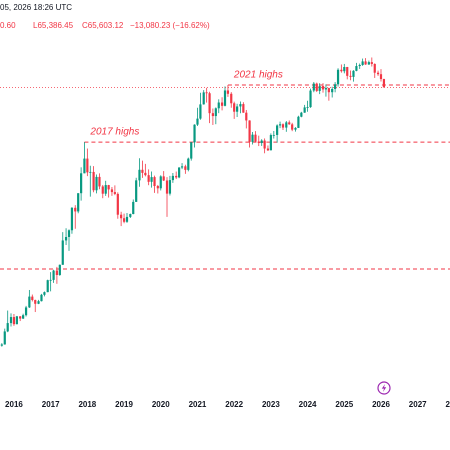 This screenshot has height=450, width=450. What do you see at coordinates (258, 75) in the screenshot?
I see `level-label: 2021 highs` at bounding box center [258, 75].